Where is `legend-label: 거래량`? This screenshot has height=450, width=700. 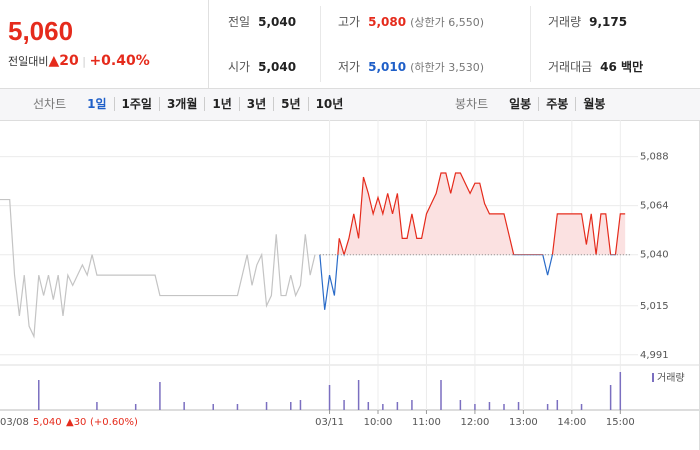 legend-label: 거래량 is located at coordinates (671, 378).